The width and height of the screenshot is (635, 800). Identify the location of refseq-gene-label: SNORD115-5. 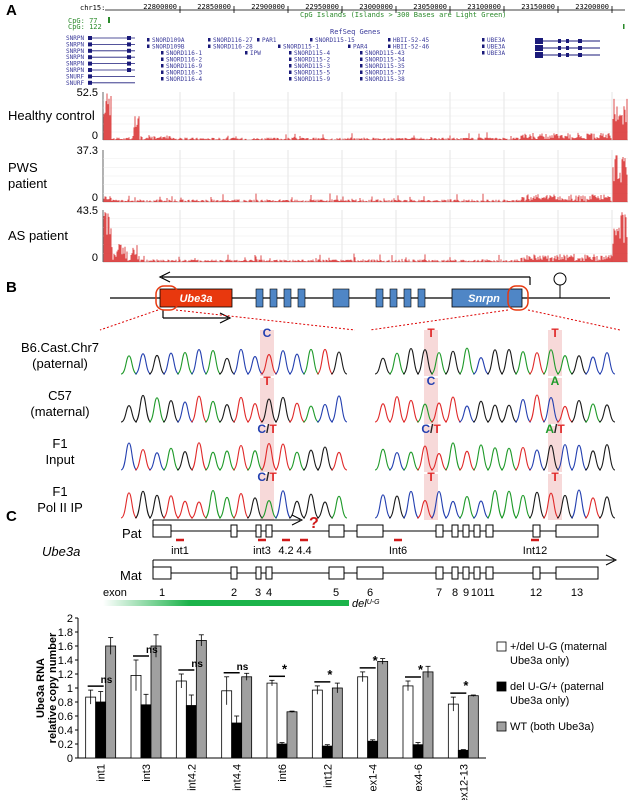
(312, 73).